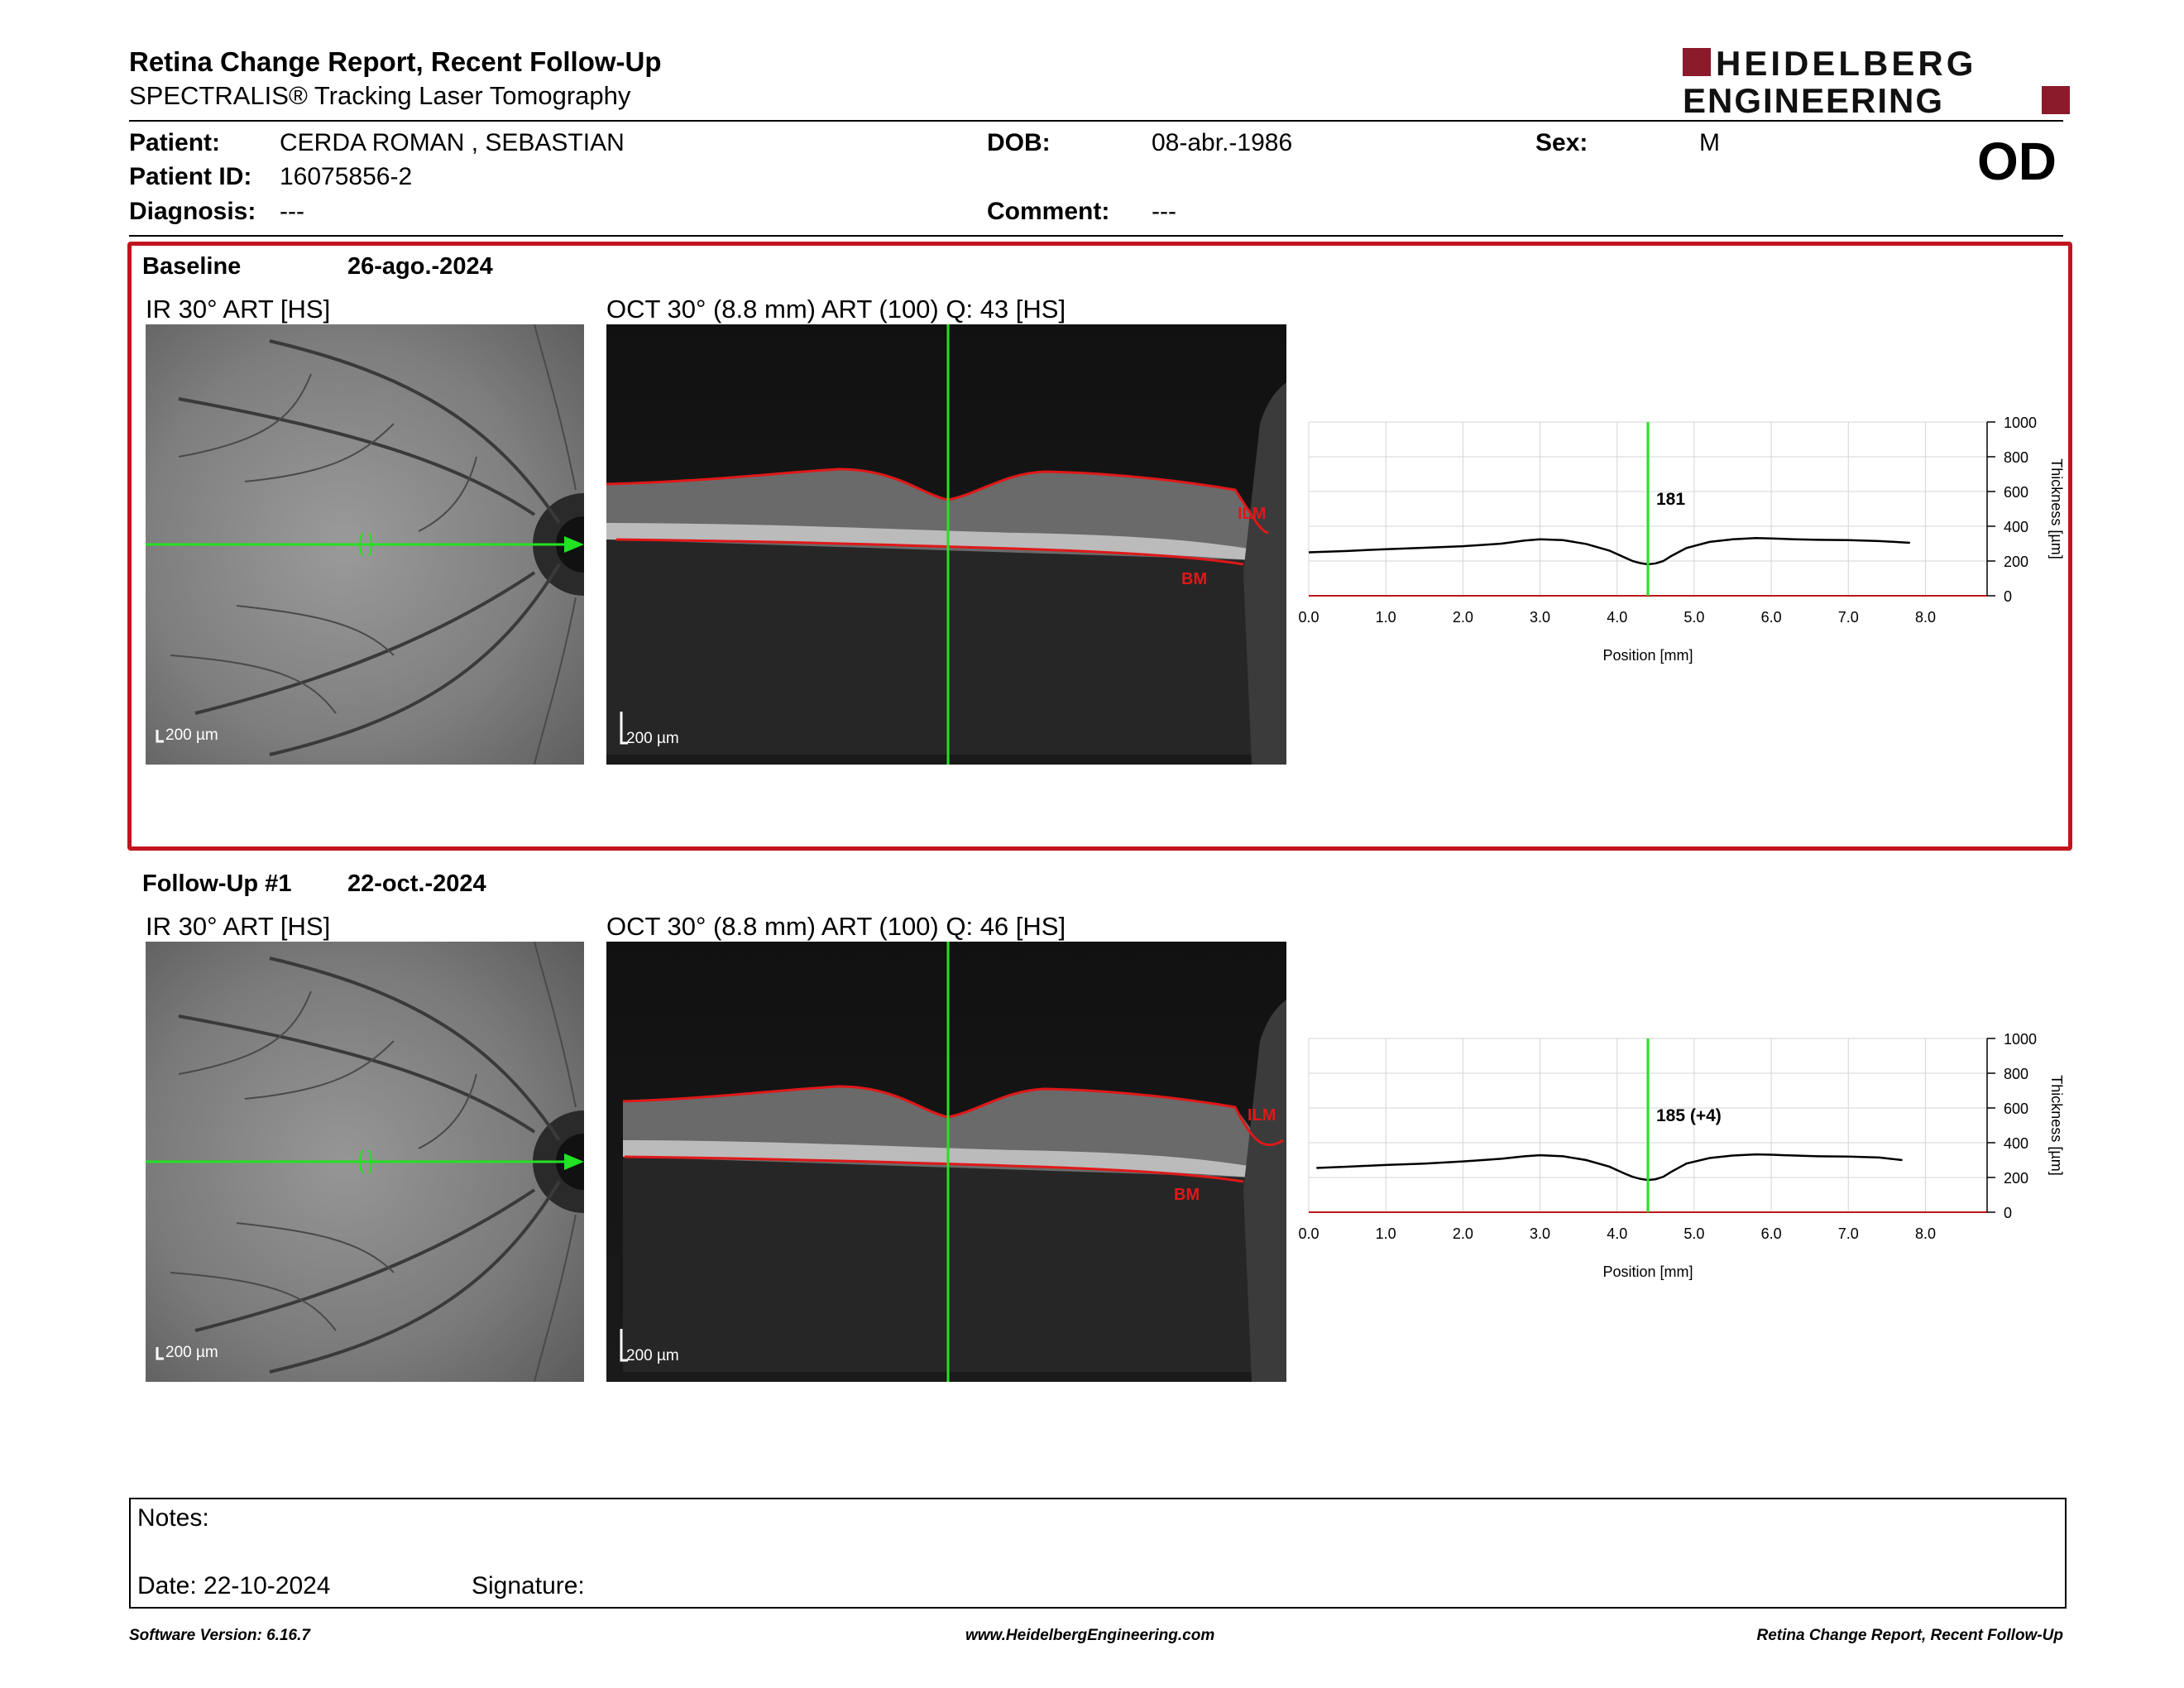 The width and height of the screenshot is (2184, 1688). I want to click on baseline-oct-label: OCT 30° (8.8 mm) ART (100) Q: 43 [HS], so click(836, 309).